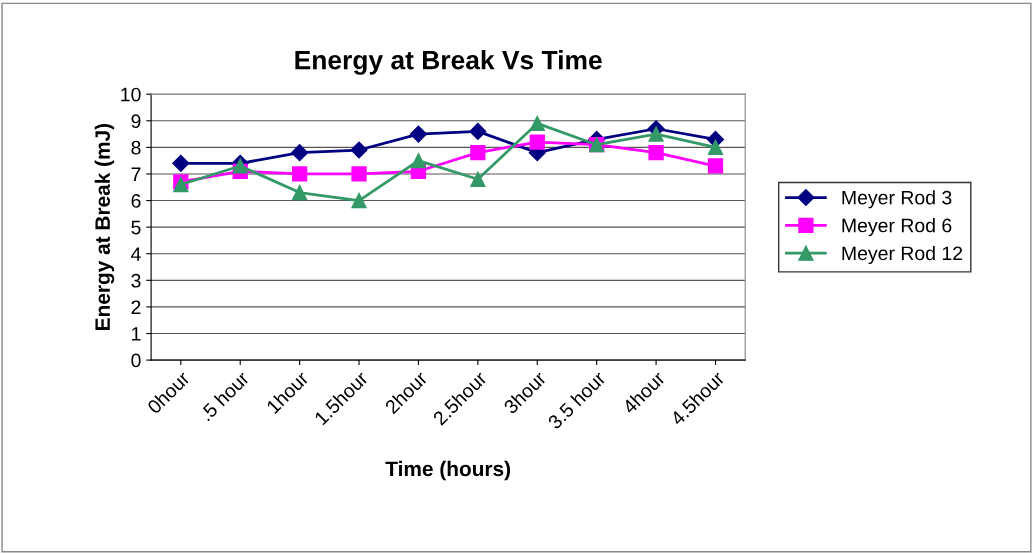 The image size is (1035, 554). I want to click on x-tick-label: 3.5 hour, so click(576, 400).